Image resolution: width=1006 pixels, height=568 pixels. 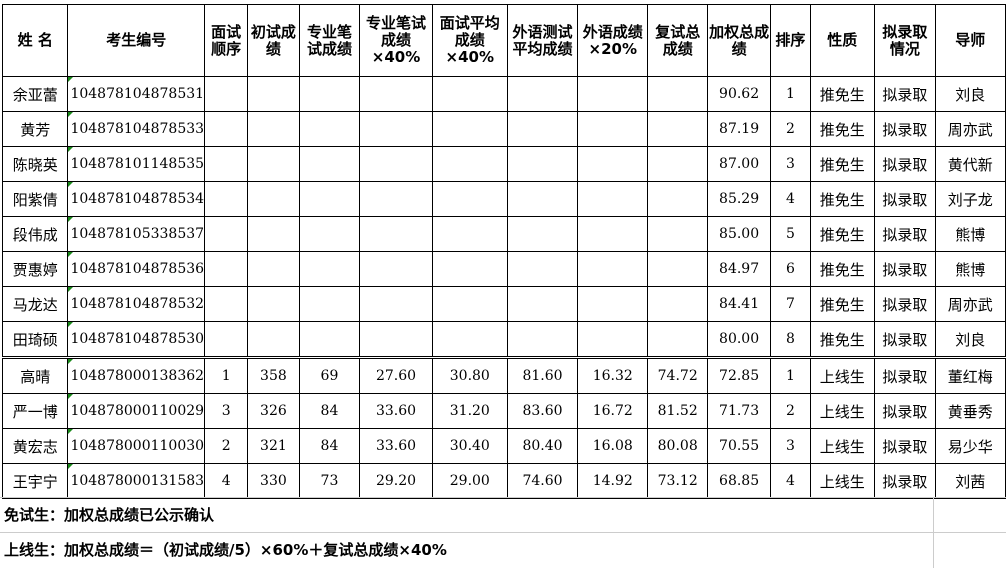 What do you see at coordinates (739, 129) in the screenshot?
I see `table-cell: 87.19` at bounding box center [739, 129].